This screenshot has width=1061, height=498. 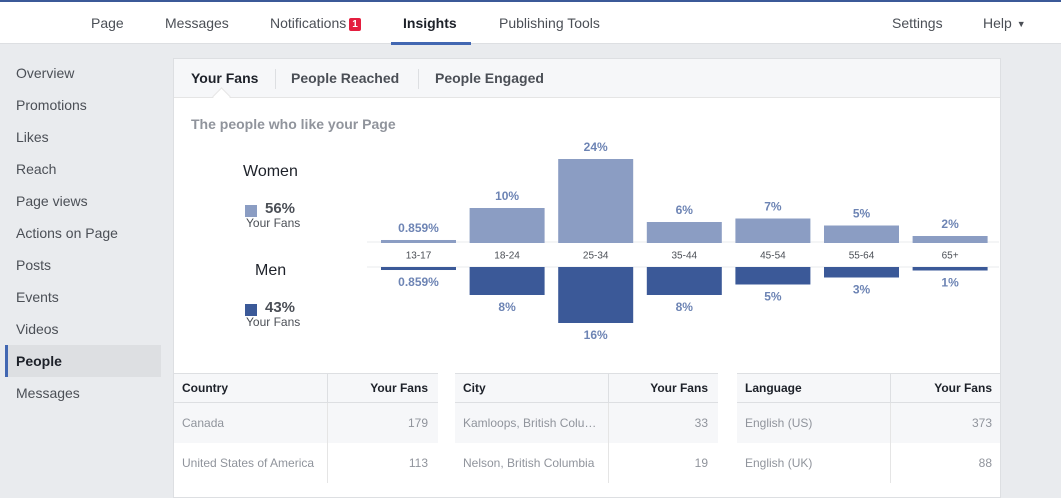 What do you see at coordinates (701, 463) in the screenshot?
I see `fan-count: 19` at bounding box center [701, 463].